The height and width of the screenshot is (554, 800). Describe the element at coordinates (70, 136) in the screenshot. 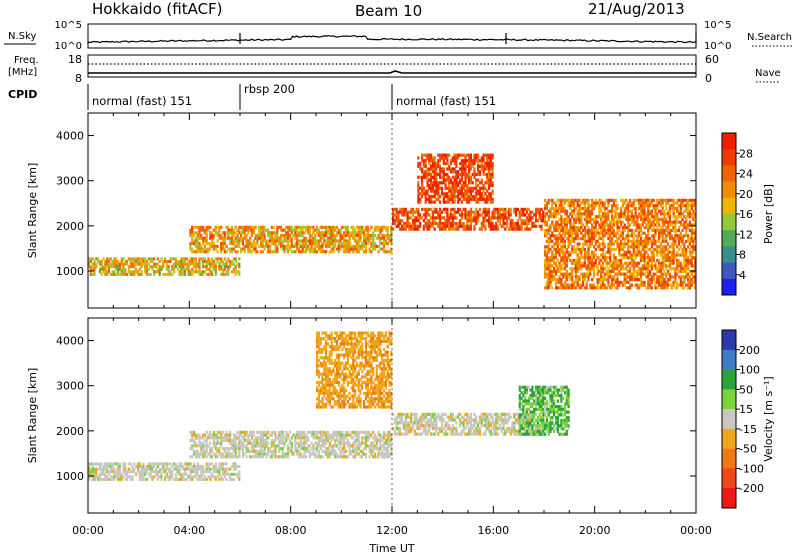

I see `power-ytick-label: 4000` at that location.